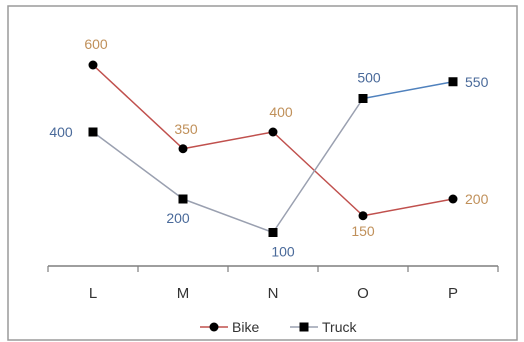  What do you see at coordinates (186, 129) in the screenshot?
I see `bike-label-m: 350` at bounding box center [186, 129].